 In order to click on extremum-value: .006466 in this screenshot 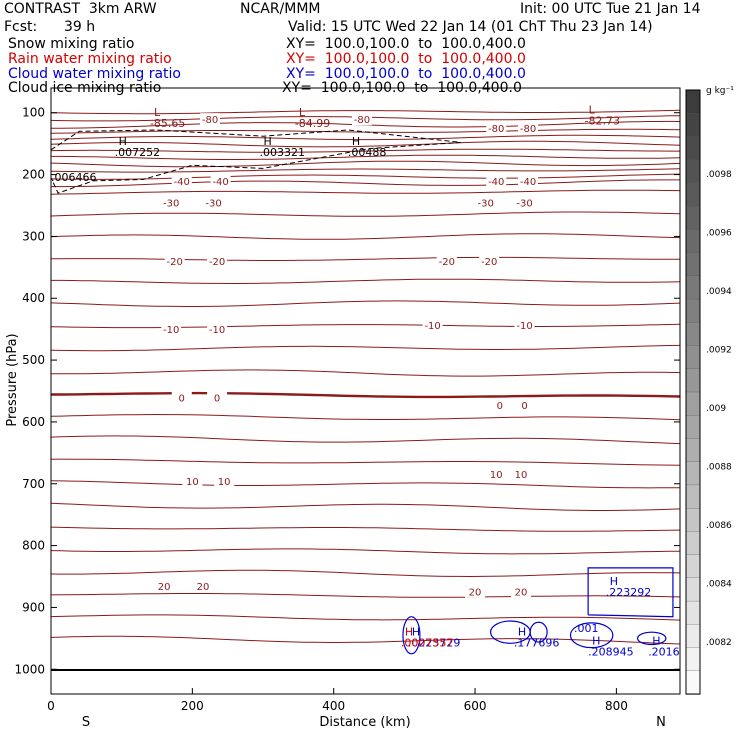, I will do `click(74, 177)`.